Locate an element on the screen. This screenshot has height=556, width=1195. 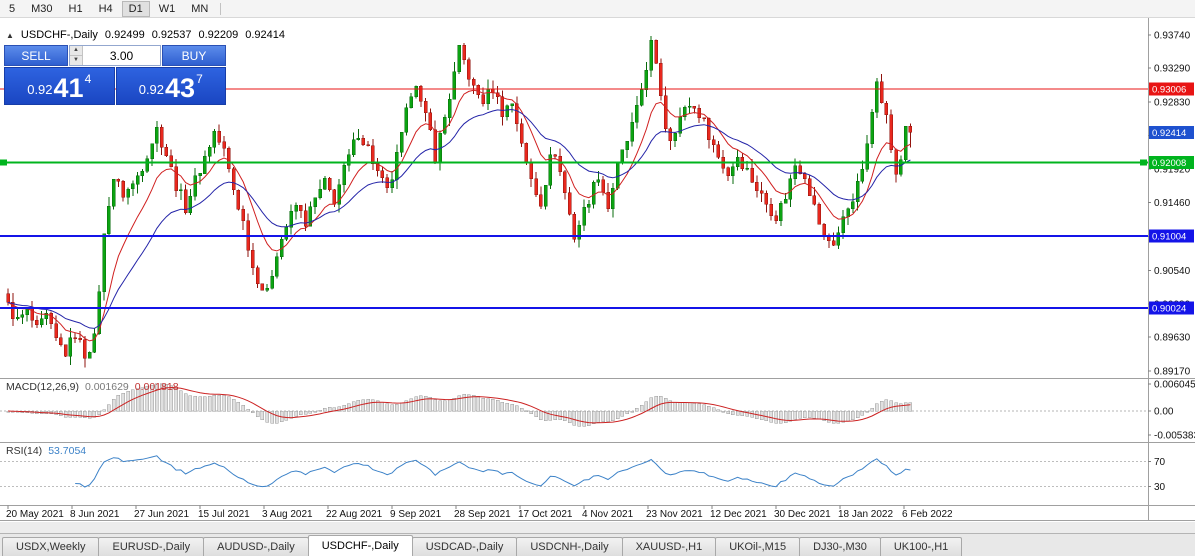
ask-price-big-digits: 43 is located at coordinates (180, 88).